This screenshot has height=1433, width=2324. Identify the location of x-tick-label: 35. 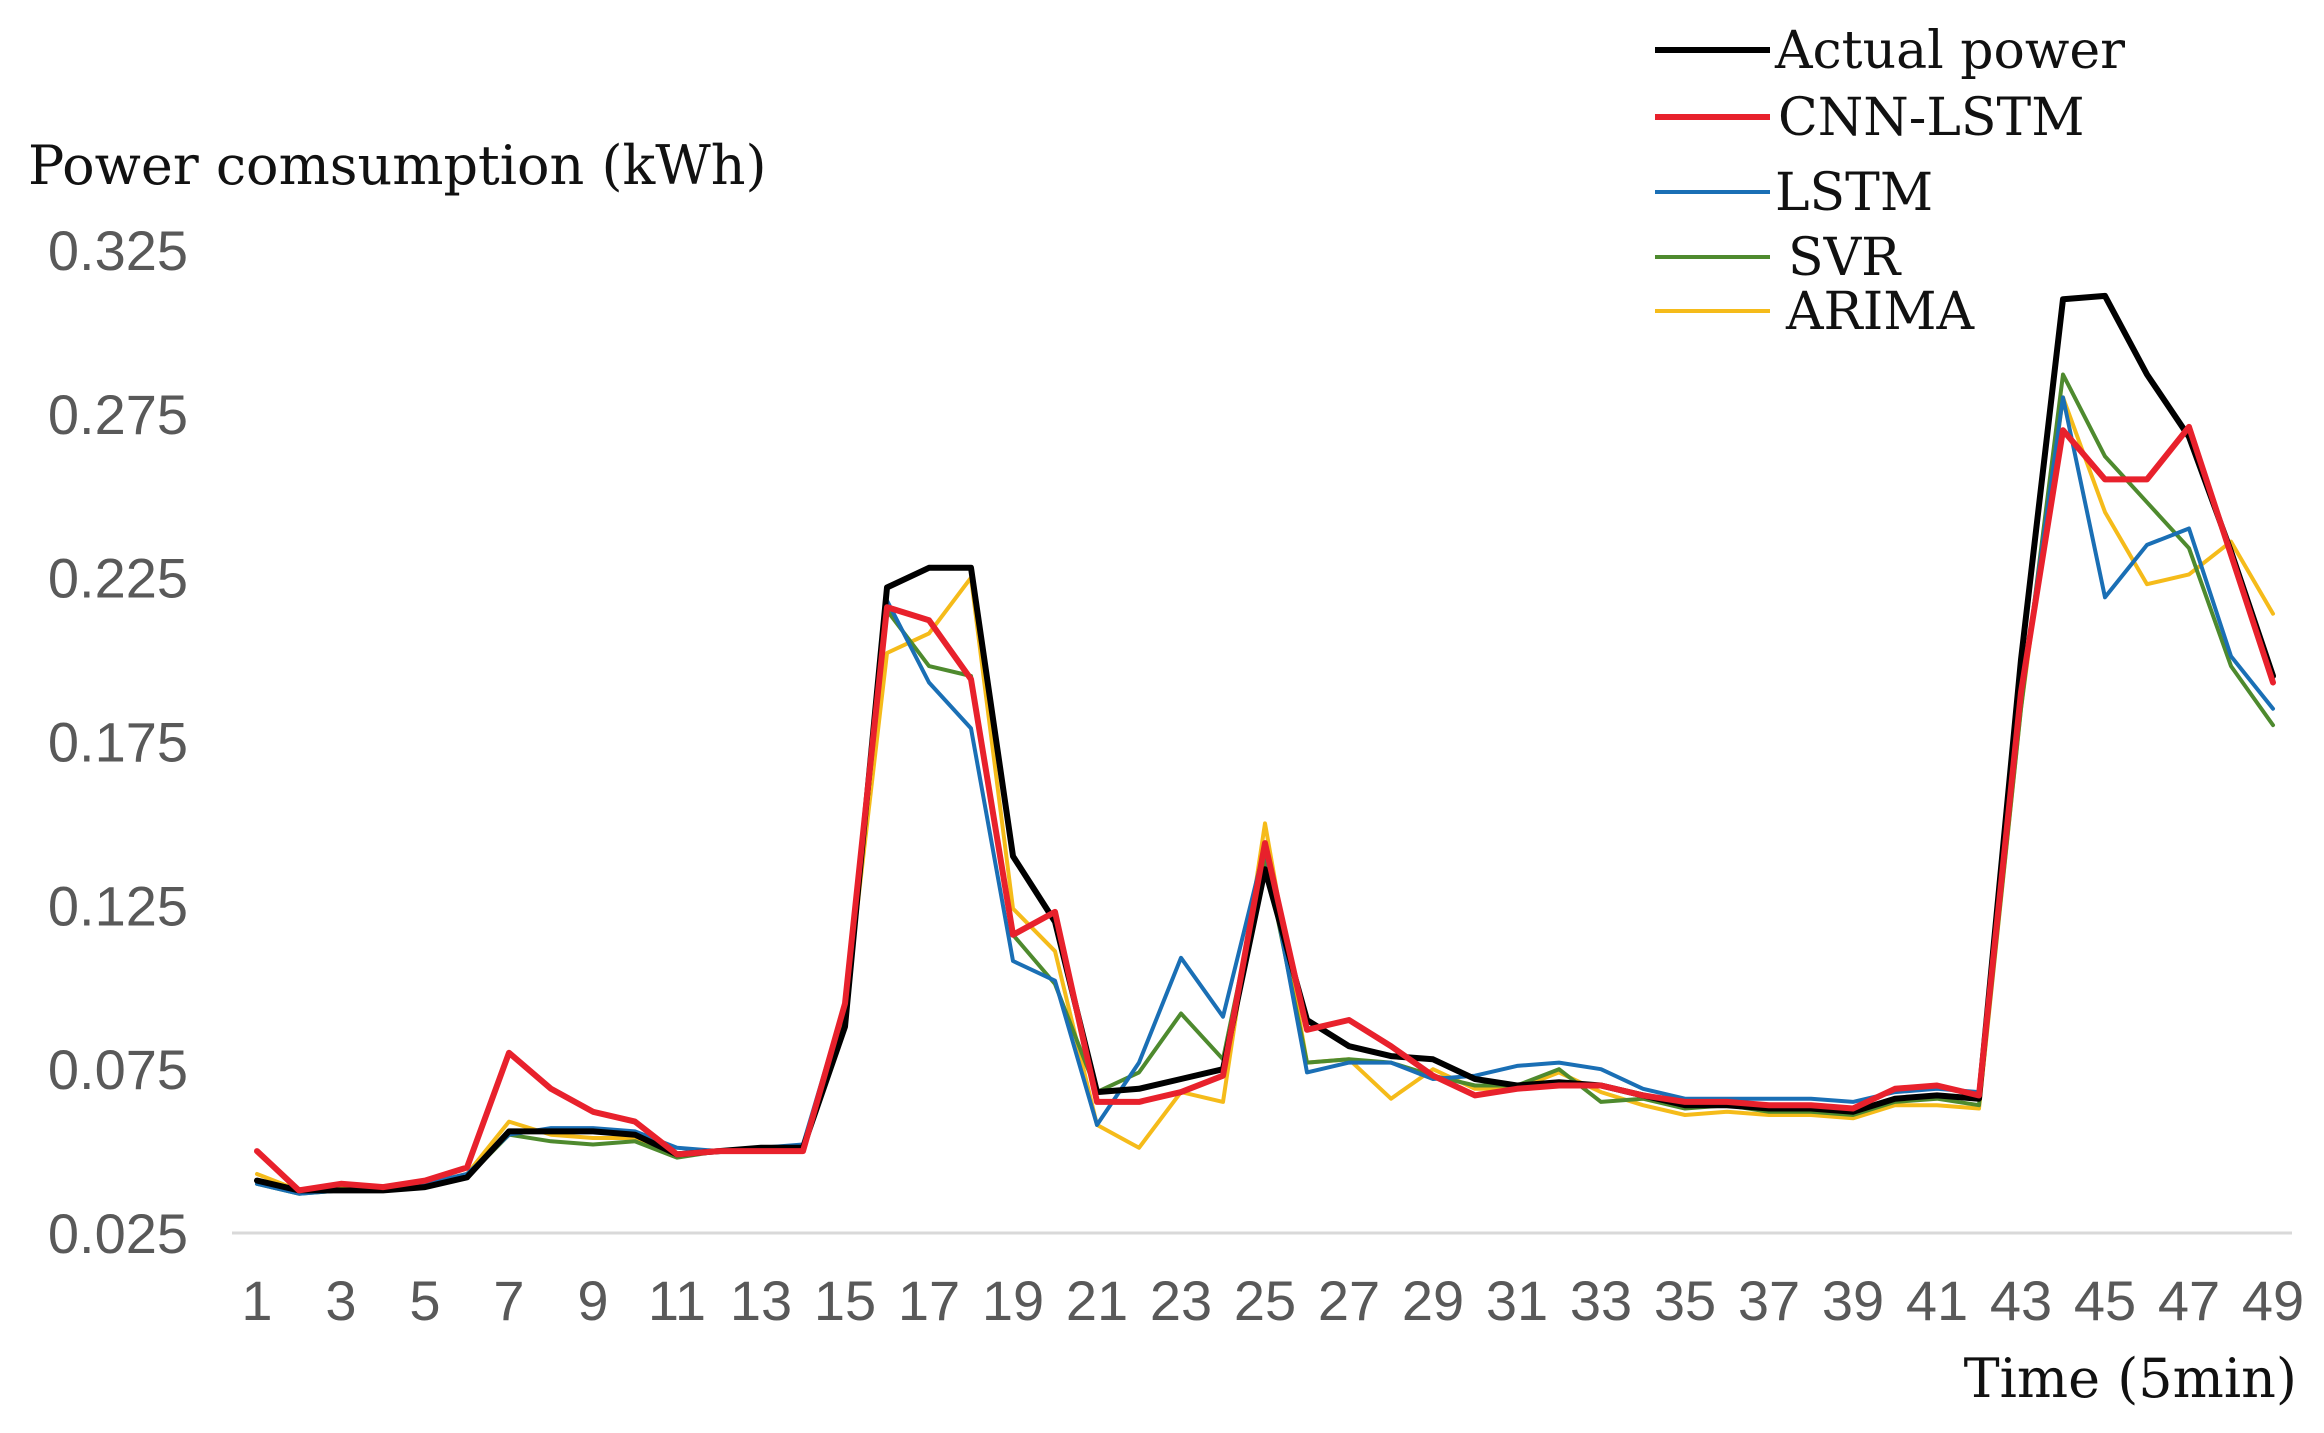
(1685, 1300).